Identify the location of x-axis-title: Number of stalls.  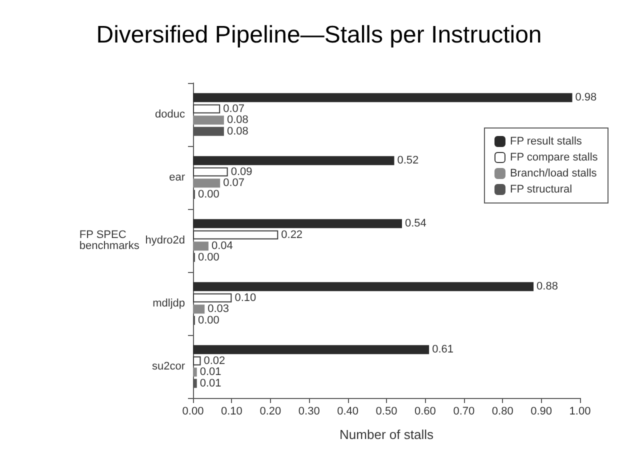
(387, 434).